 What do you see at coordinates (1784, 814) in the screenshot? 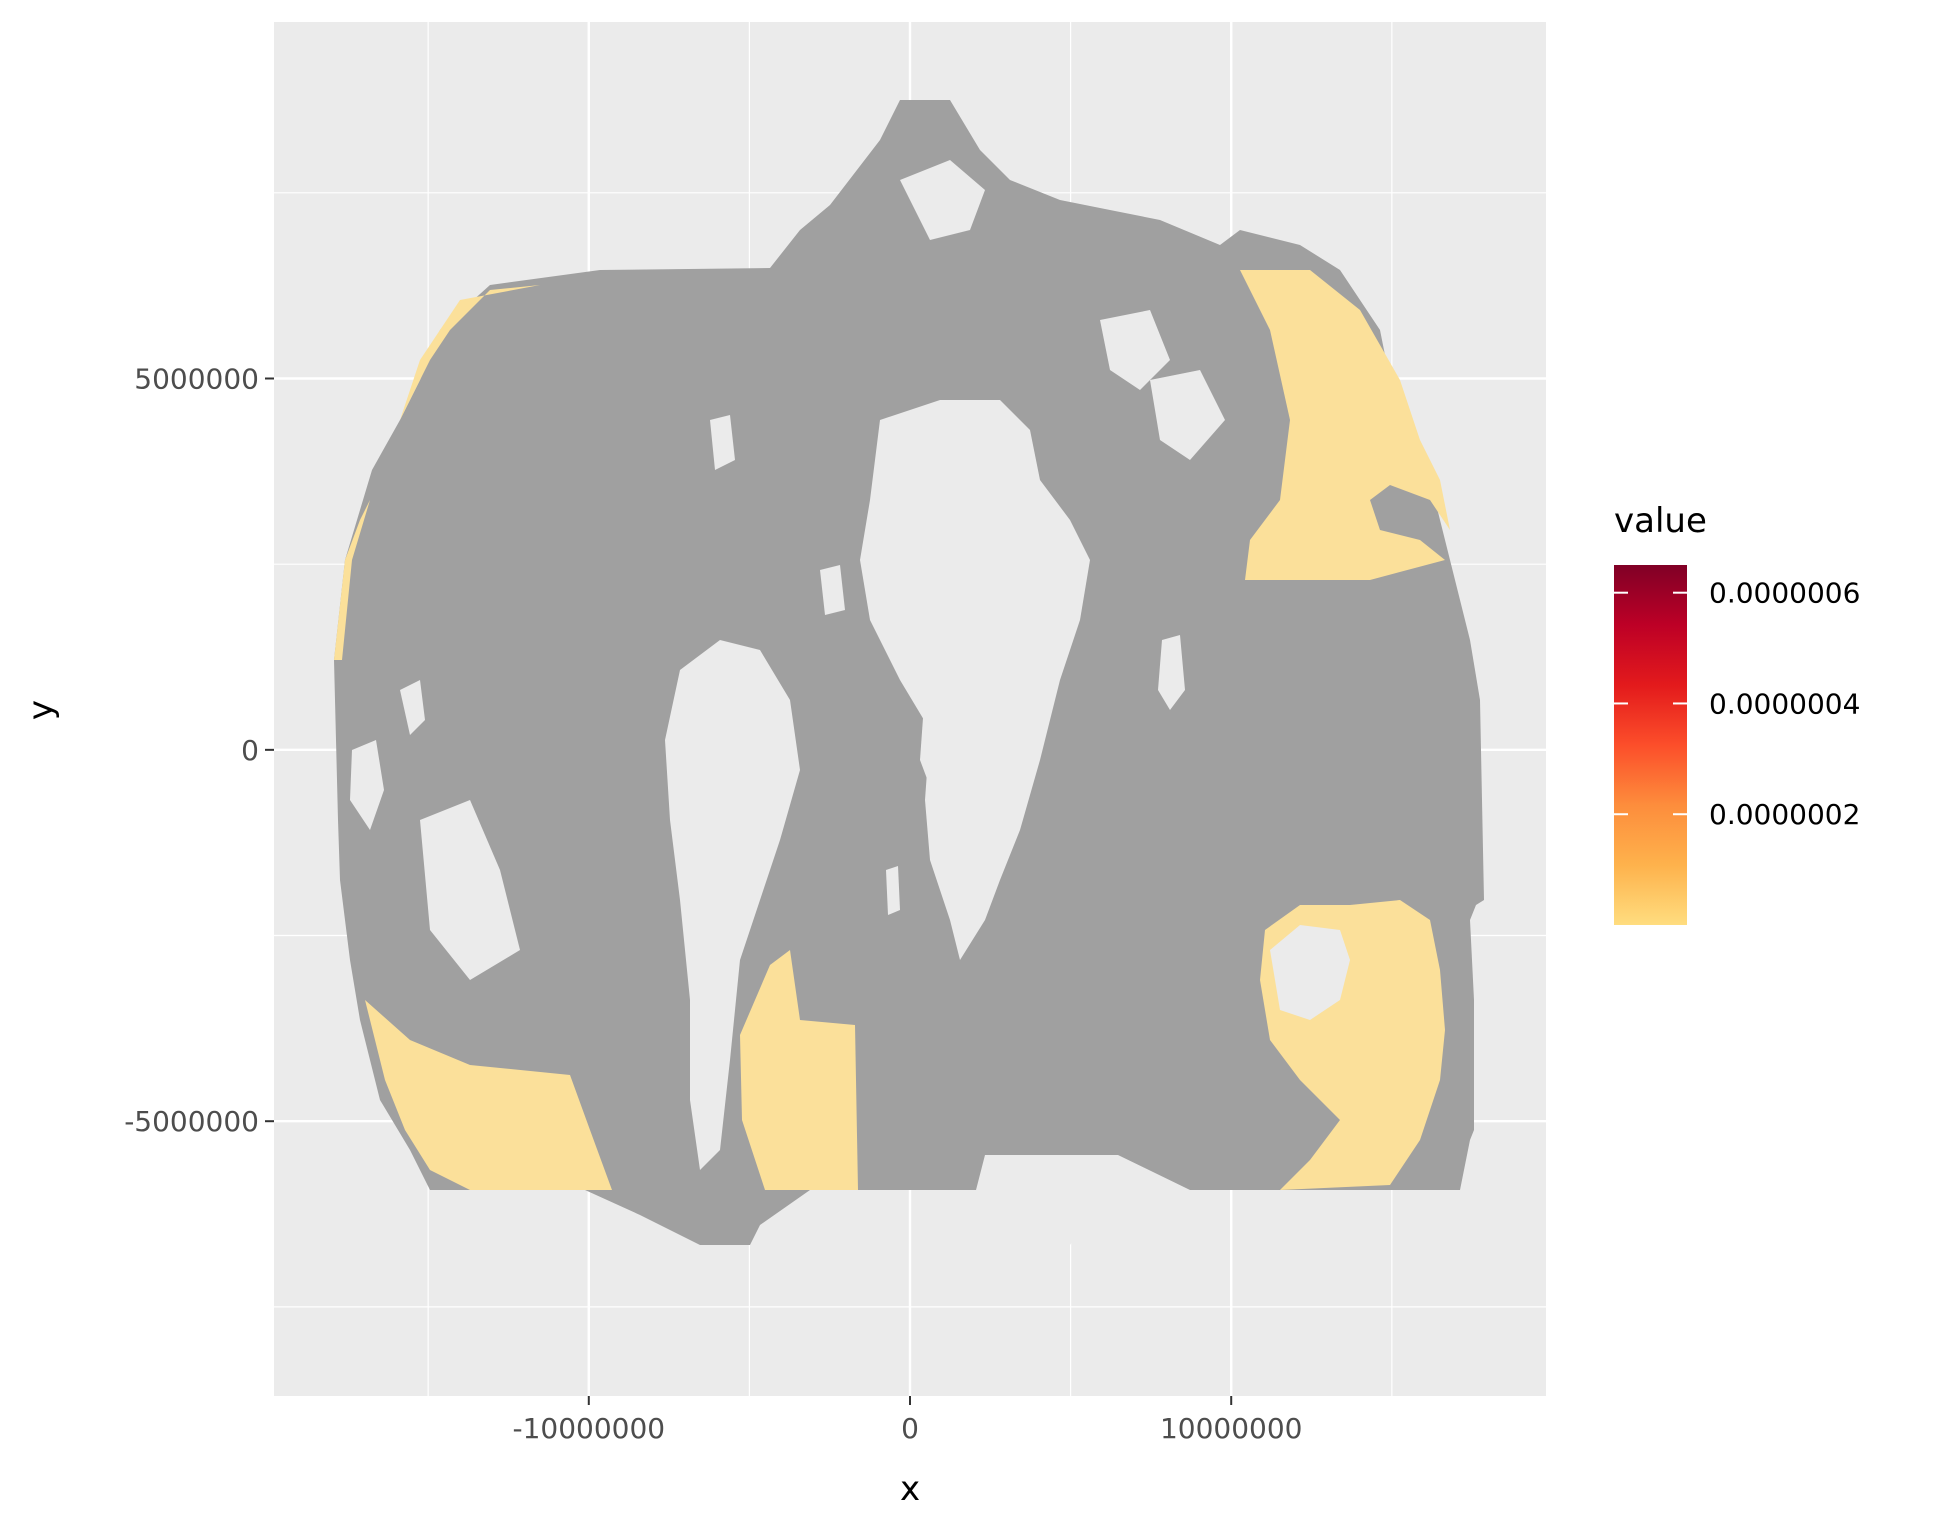
I see `legend-tick-label: 0.0000002` at bounding box center [1784, 814].